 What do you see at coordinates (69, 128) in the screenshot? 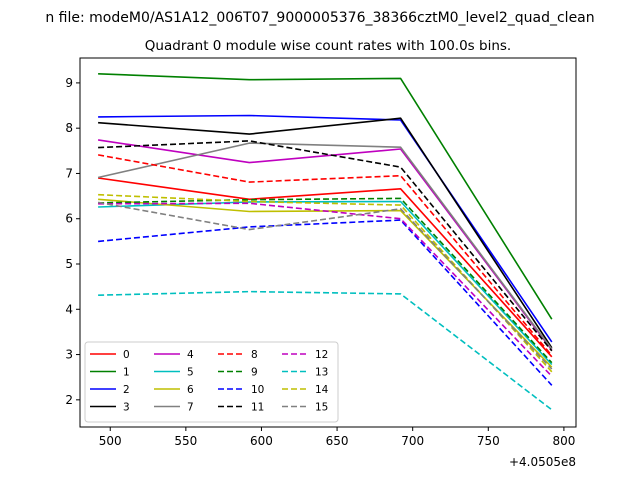
I see `y-tick-label: 8` at bounding box center [69, 128].